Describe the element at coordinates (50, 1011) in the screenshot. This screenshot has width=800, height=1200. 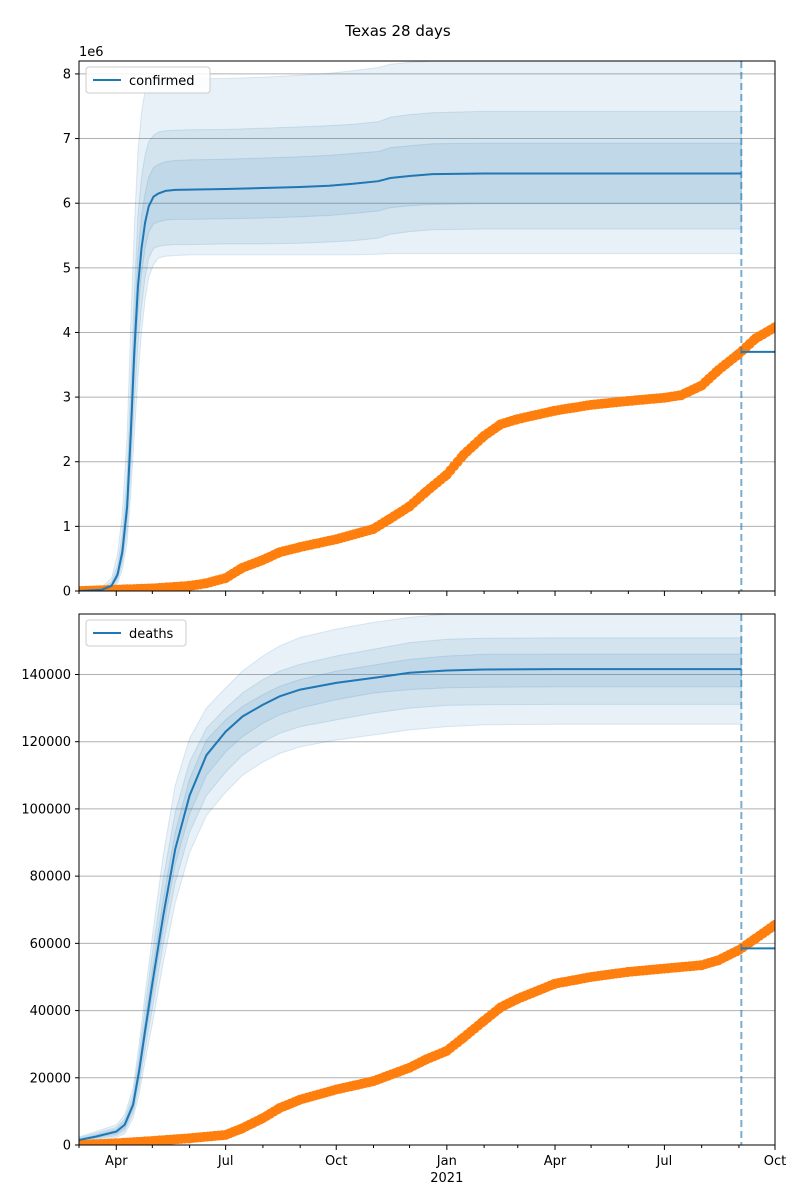
I see `y-tick-label: 40000` at that location.